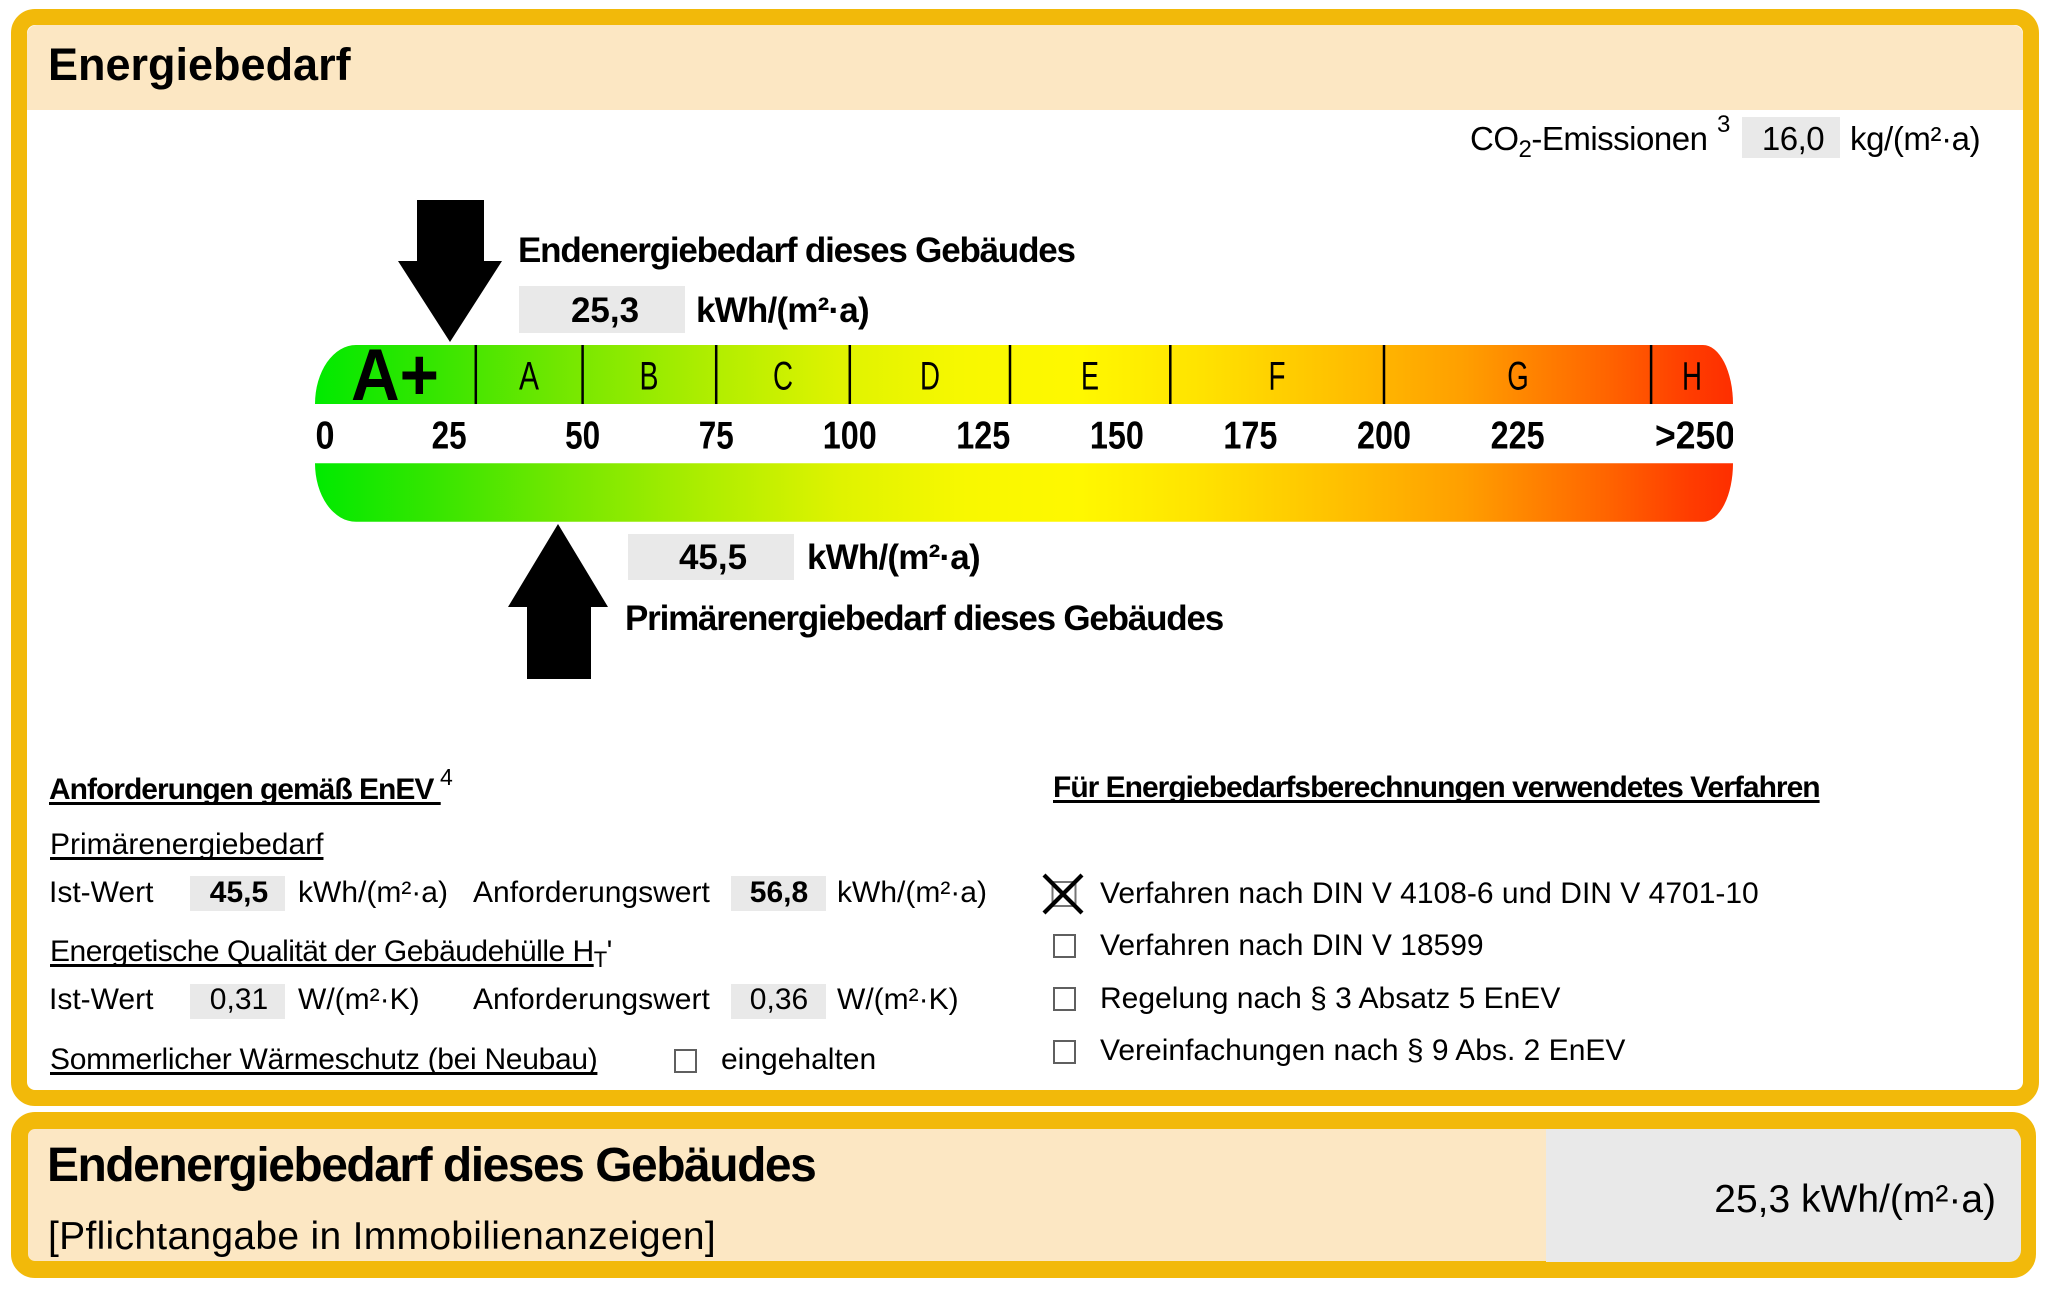  I want to click on svg-text: G, so click(1518, 376).